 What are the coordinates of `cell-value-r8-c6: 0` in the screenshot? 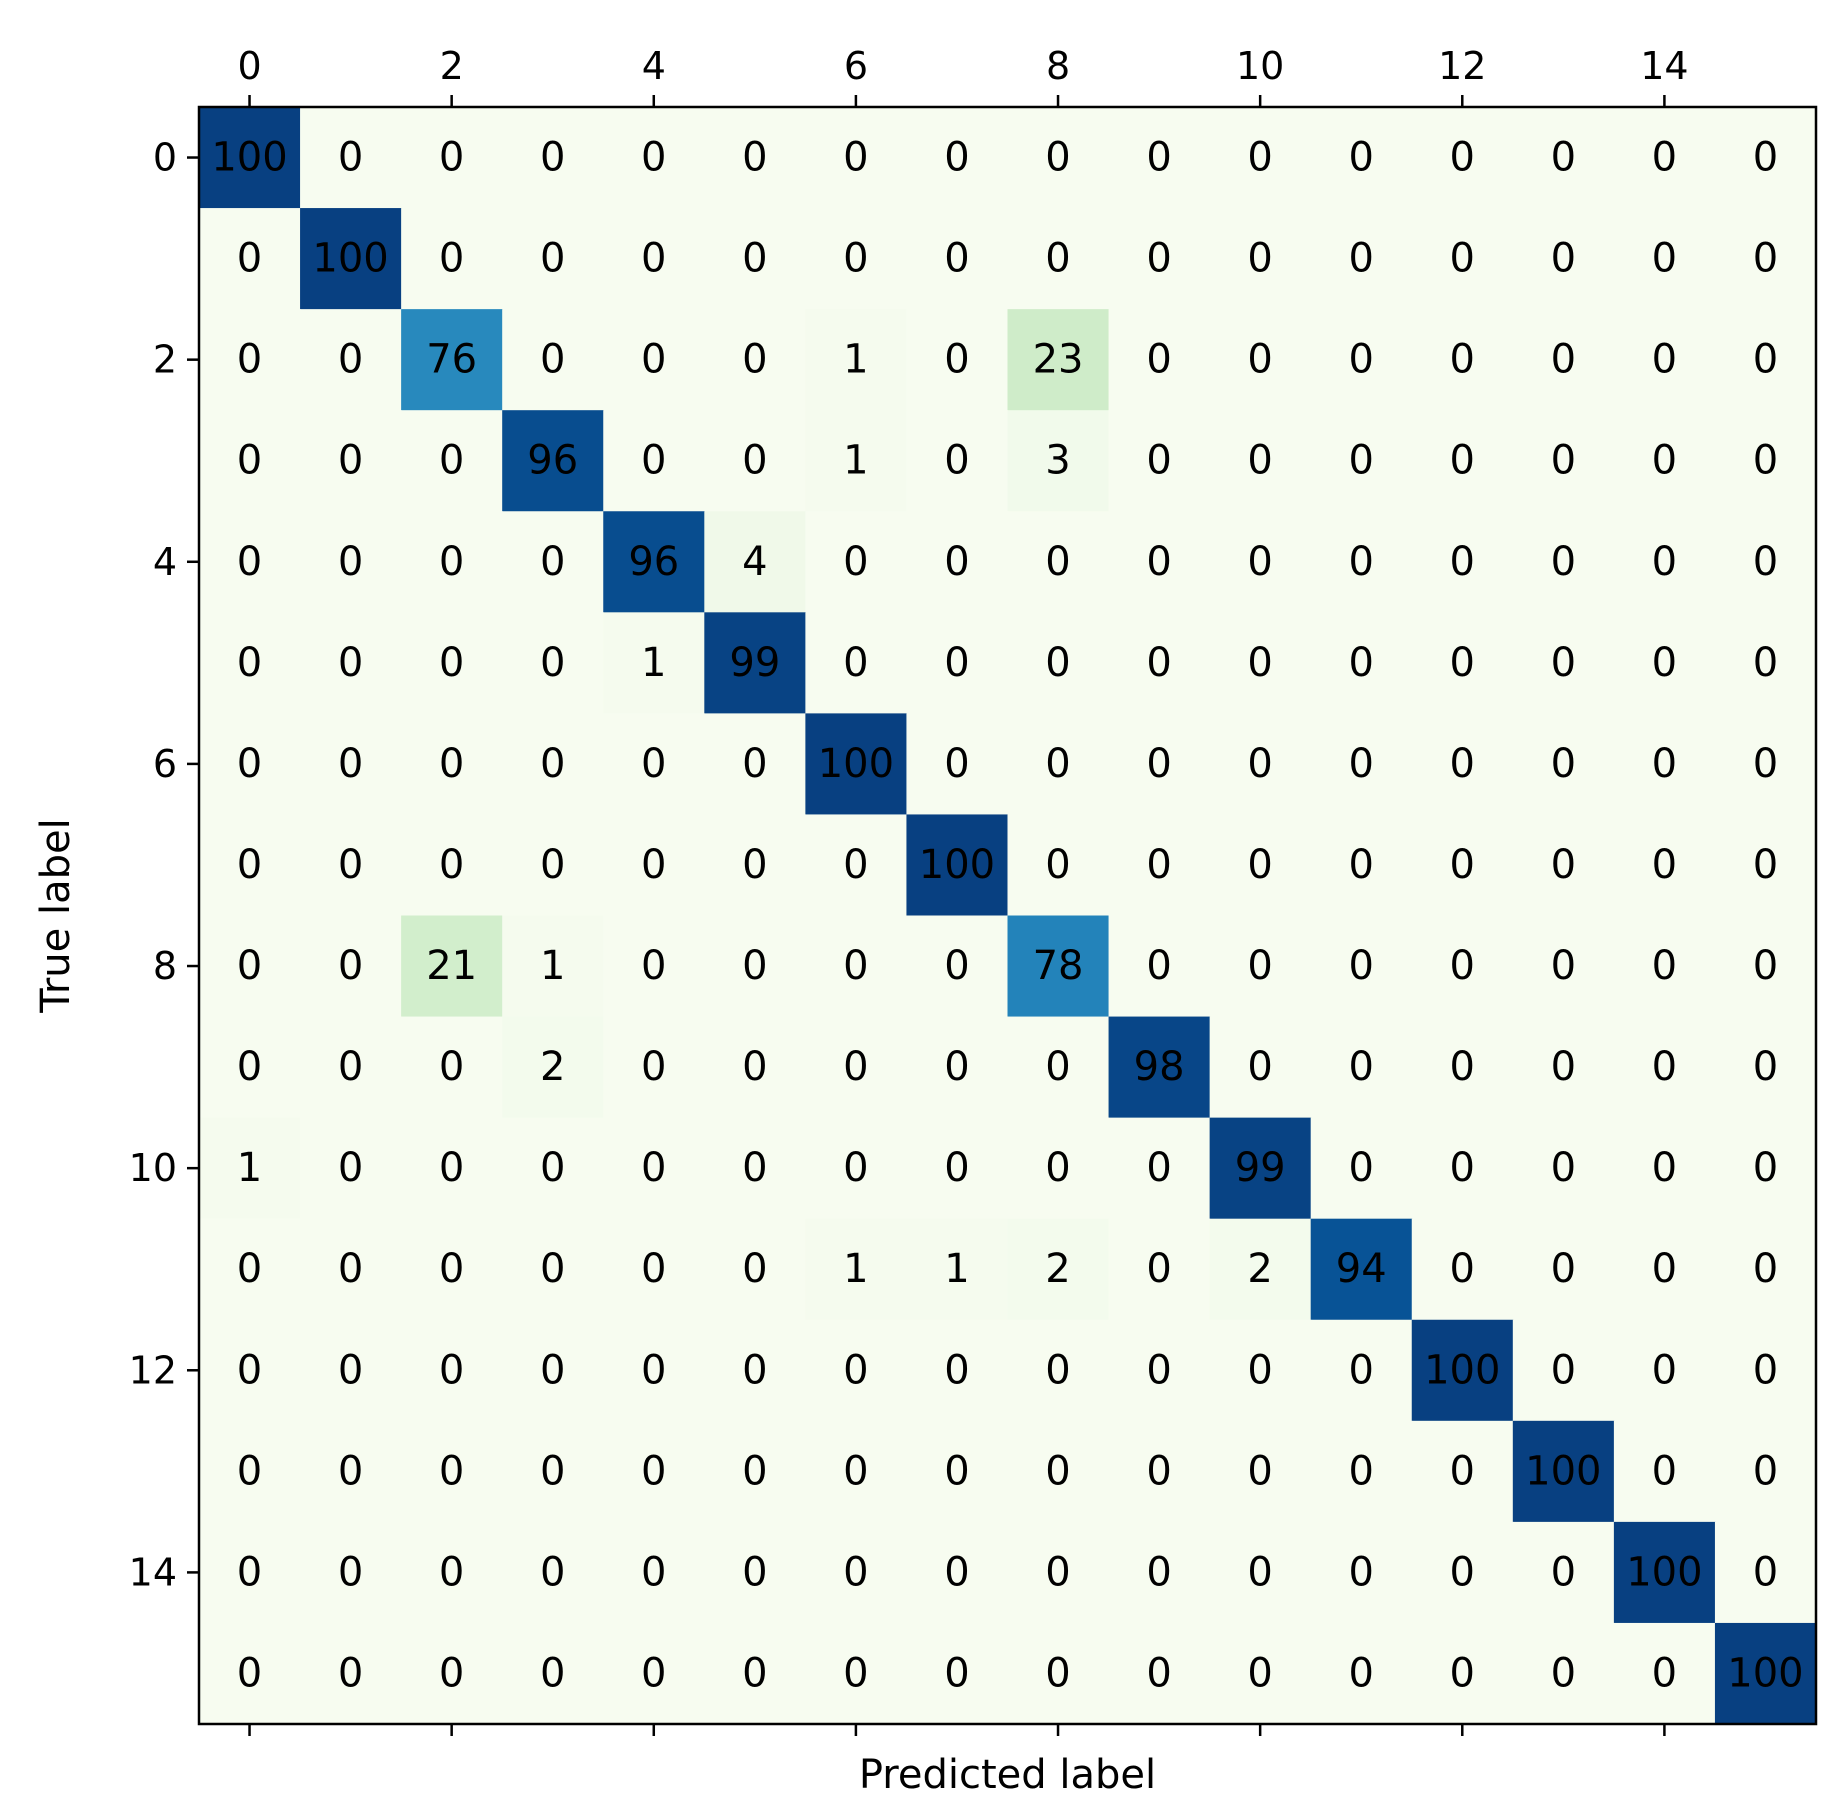 It's located at (855, 966).